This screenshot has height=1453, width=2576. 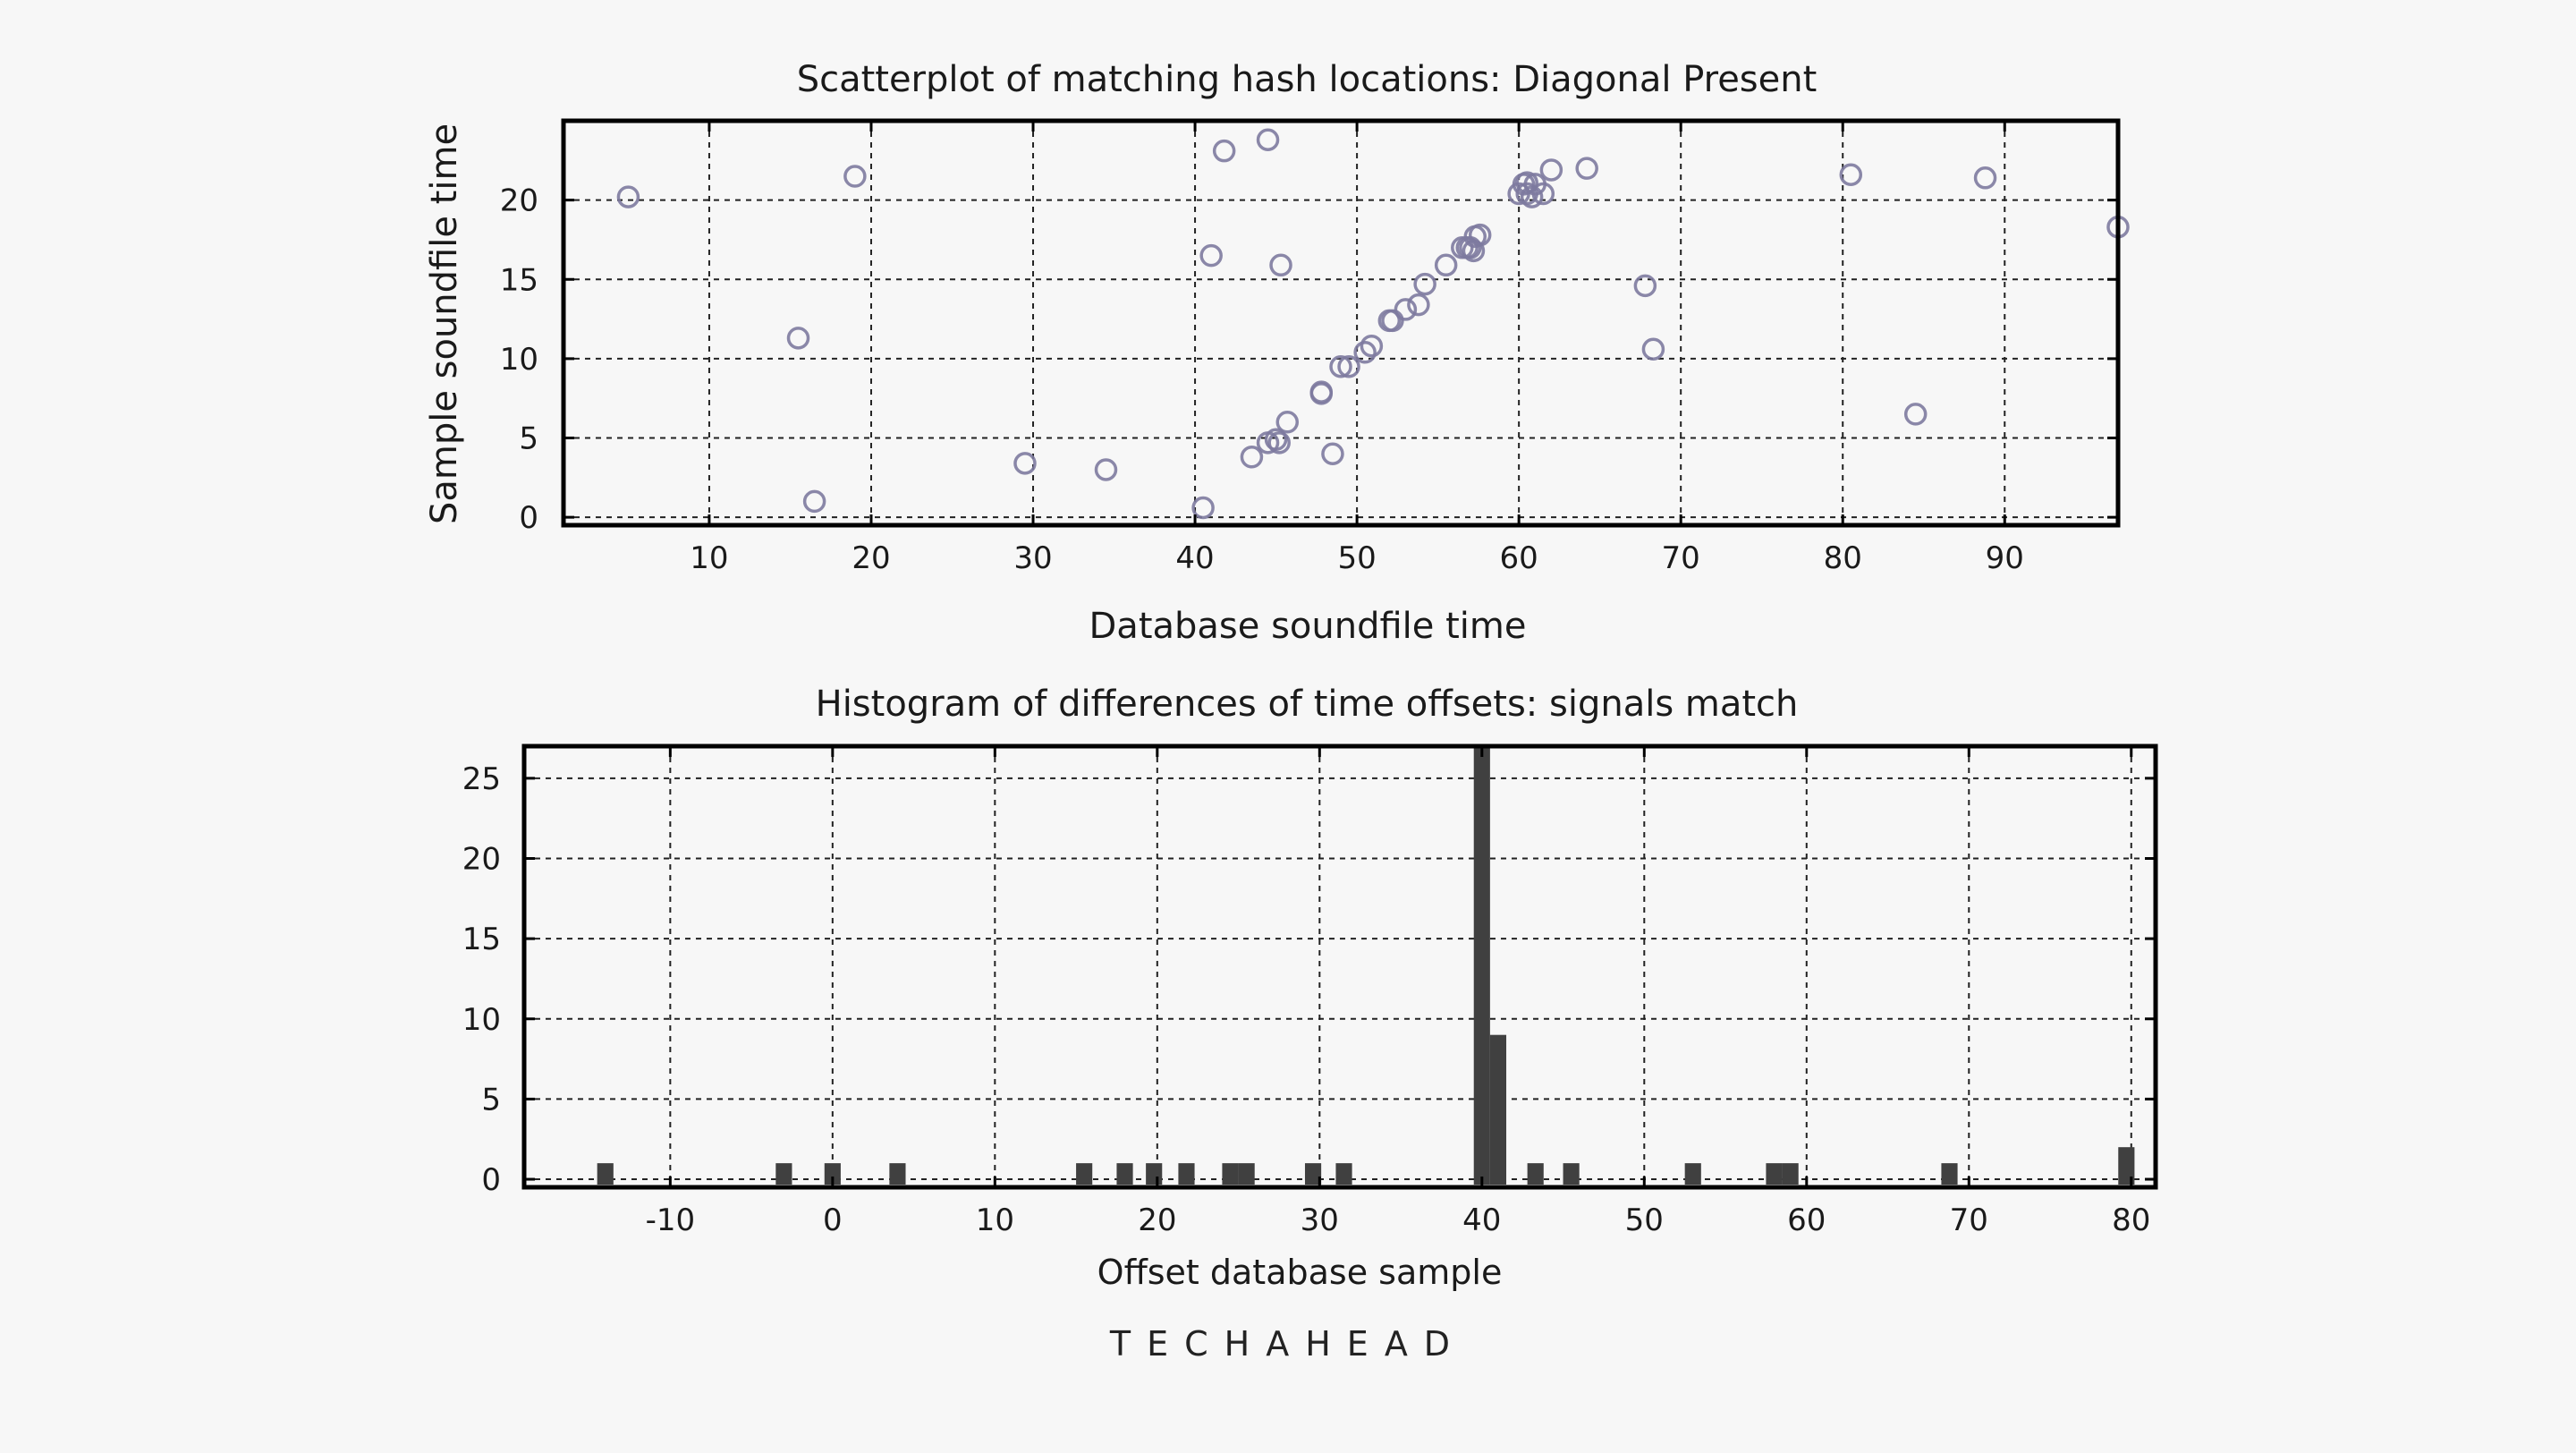 What do you see at coordinates (444, 323) in the screenshot?
I see `scatter-y-axis-label: Sample soundfile time` at bounding box center [444, 323].